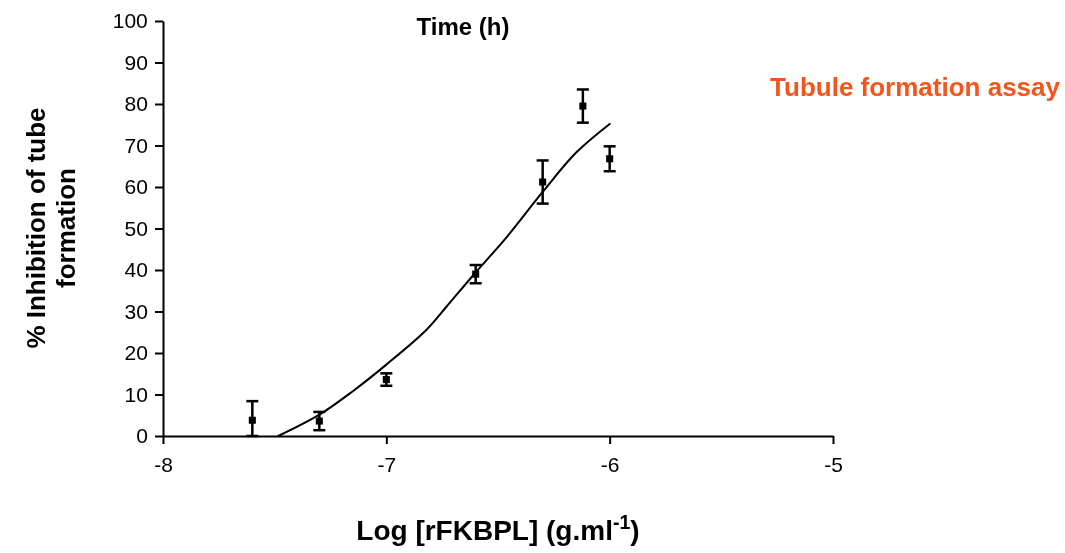 This screenshot has height=553, width=1065. Describe the element at coordinates (163, 465) in the screenshot. I see `x-tick-label: -8` at that location.